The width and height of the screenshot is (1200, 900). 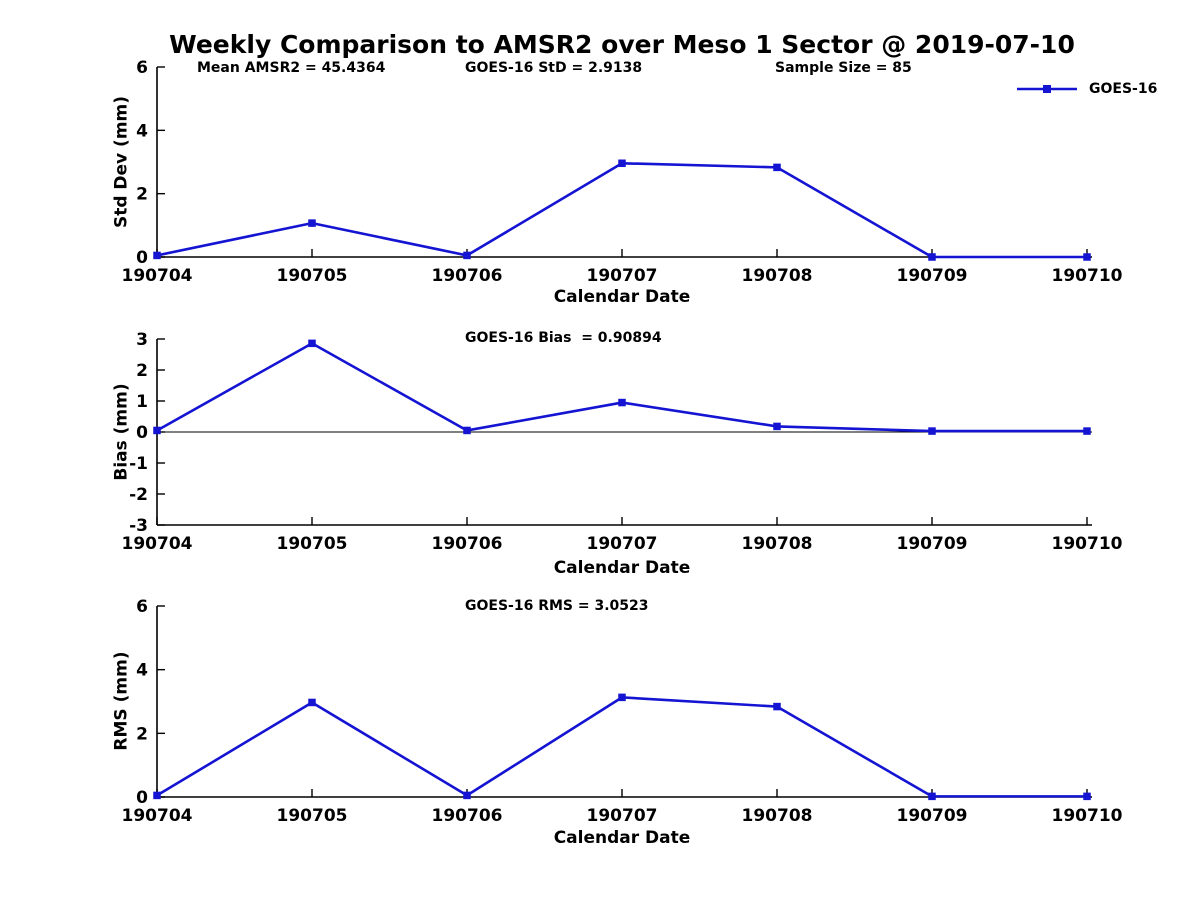 What do you see at coordinates (554, 68) in the screenshot?
I see `annotation-goes16-std: GOES-16 StD = 2.9138` at bounding box center [554, 68].